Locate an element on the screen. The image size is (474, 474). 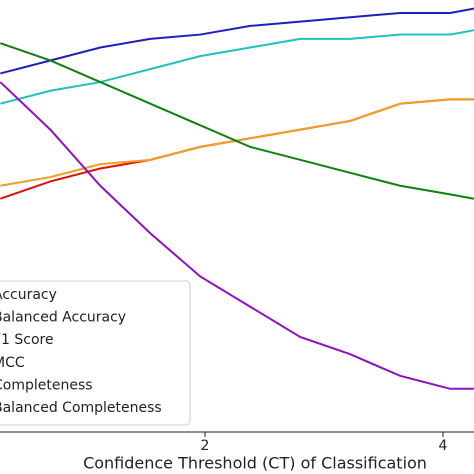
legend-label: Accuracy is located at coordinates (28, 295).